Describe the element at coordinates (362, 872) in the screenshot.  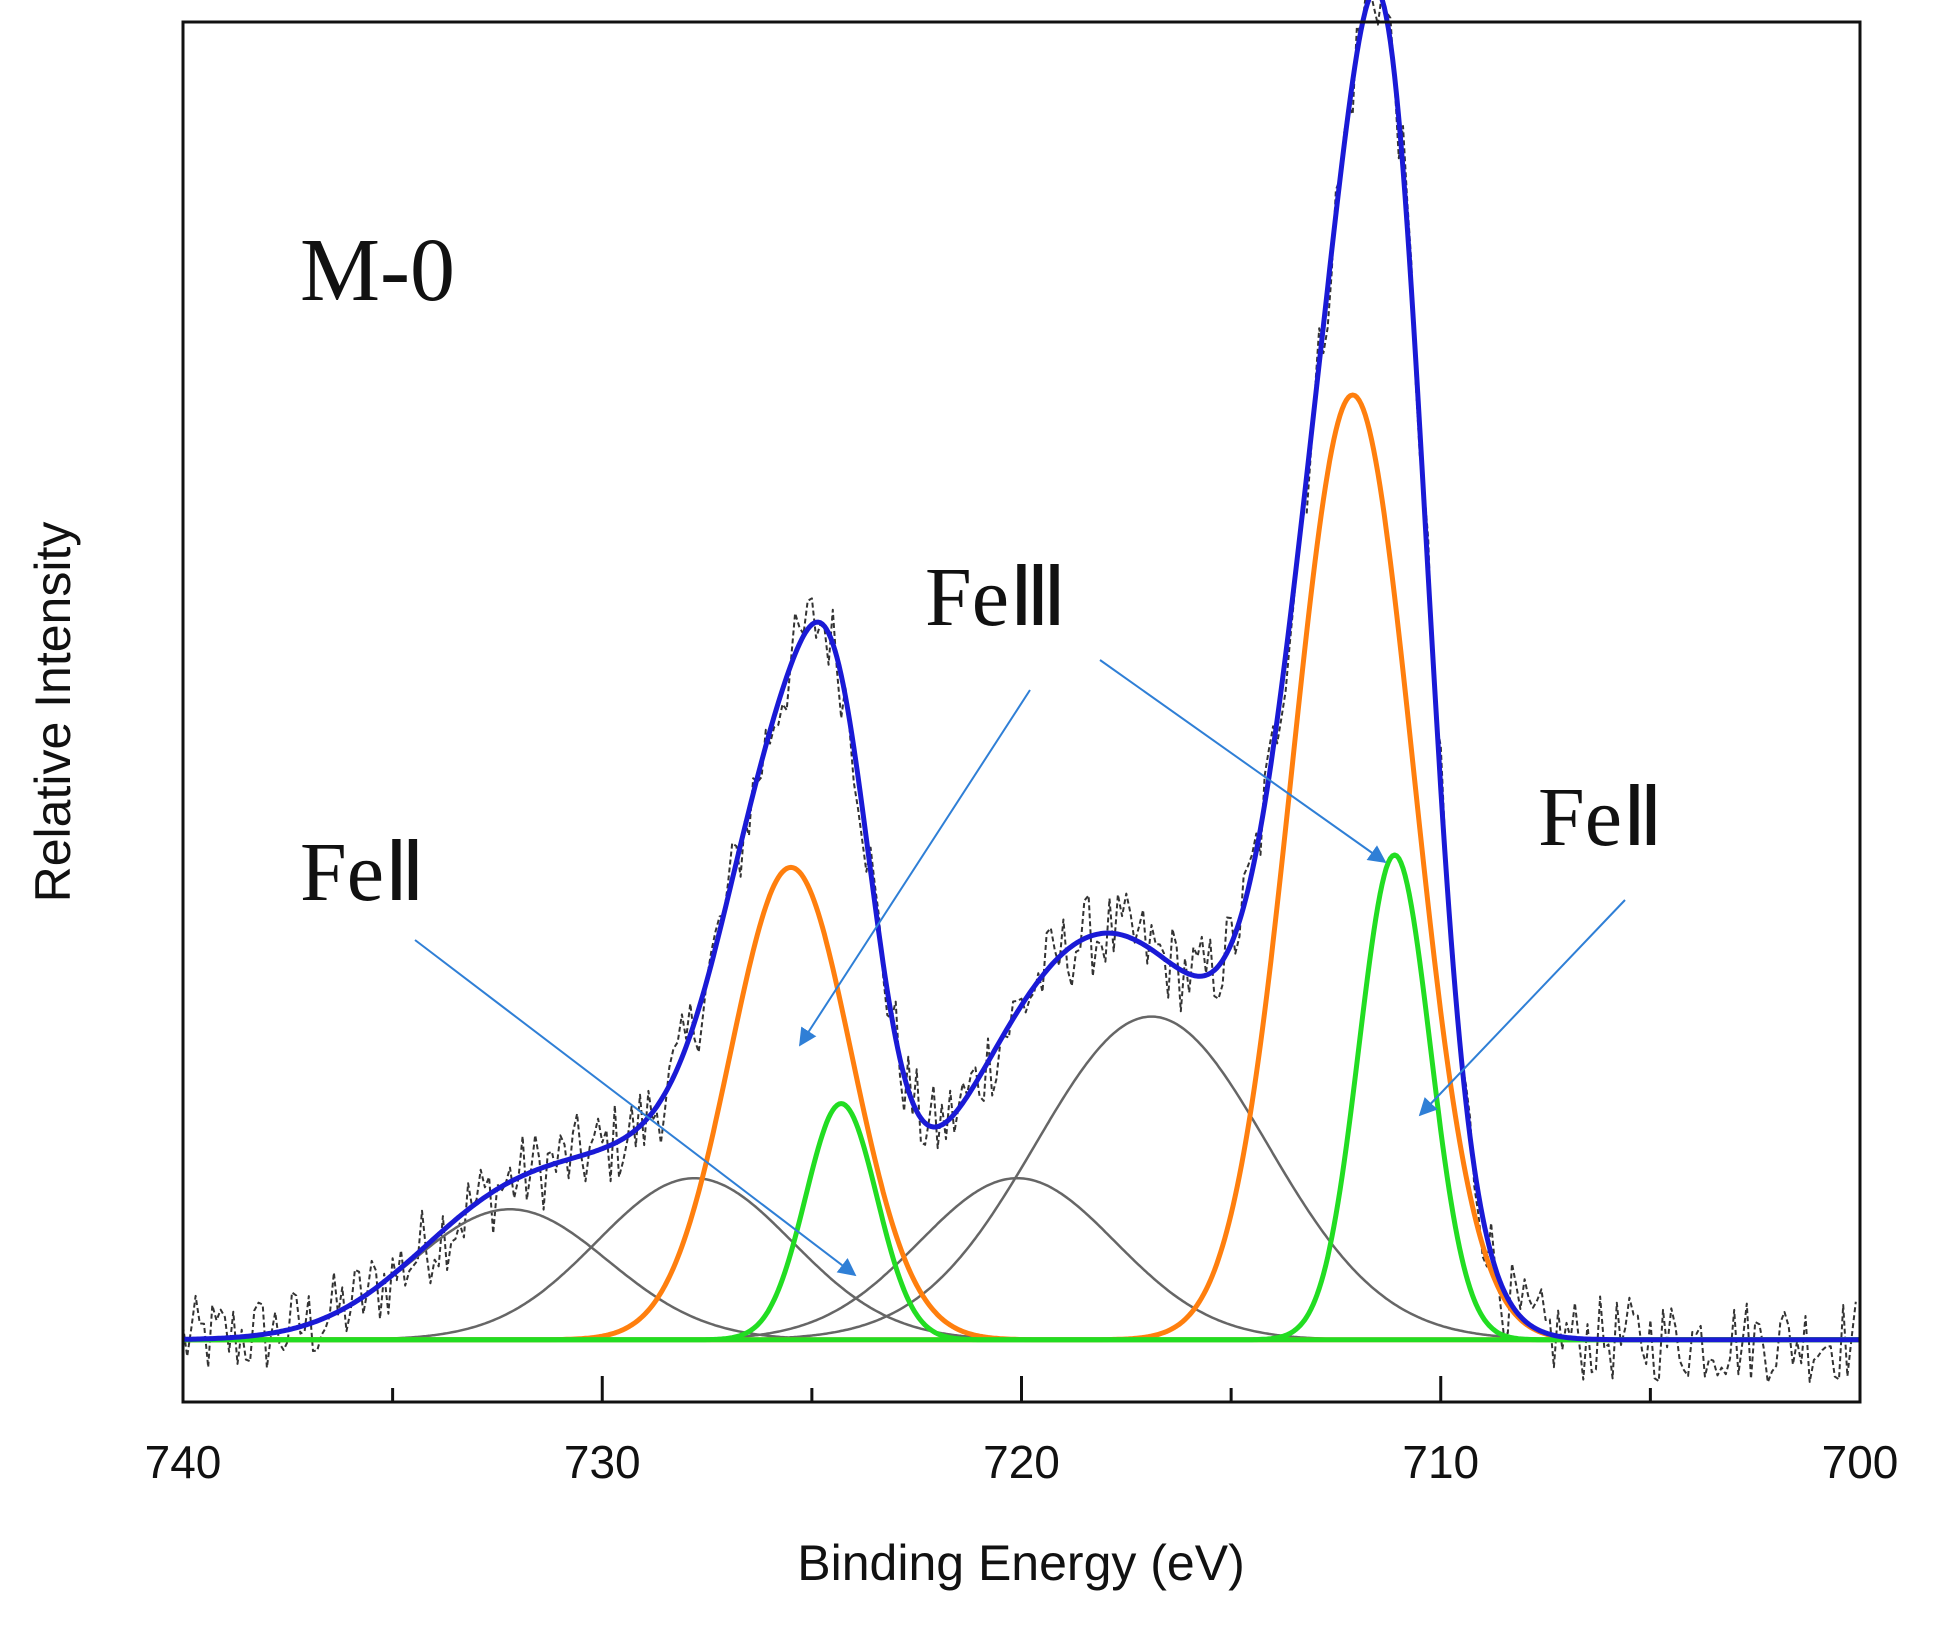
I see `annotation-fe2-left: FeⅡ` at that location.